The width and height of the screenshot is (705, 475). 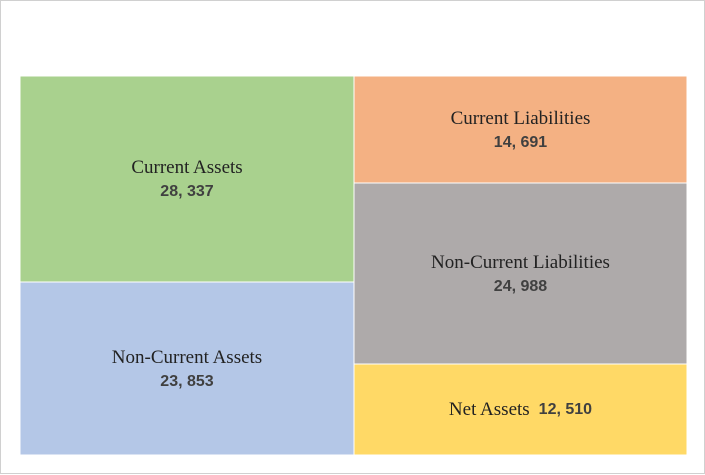 What do you see at coordinates (565, 409) in the screenshot?
I see `net-assets-value: 12, 510` at bounding box center [565, 409].